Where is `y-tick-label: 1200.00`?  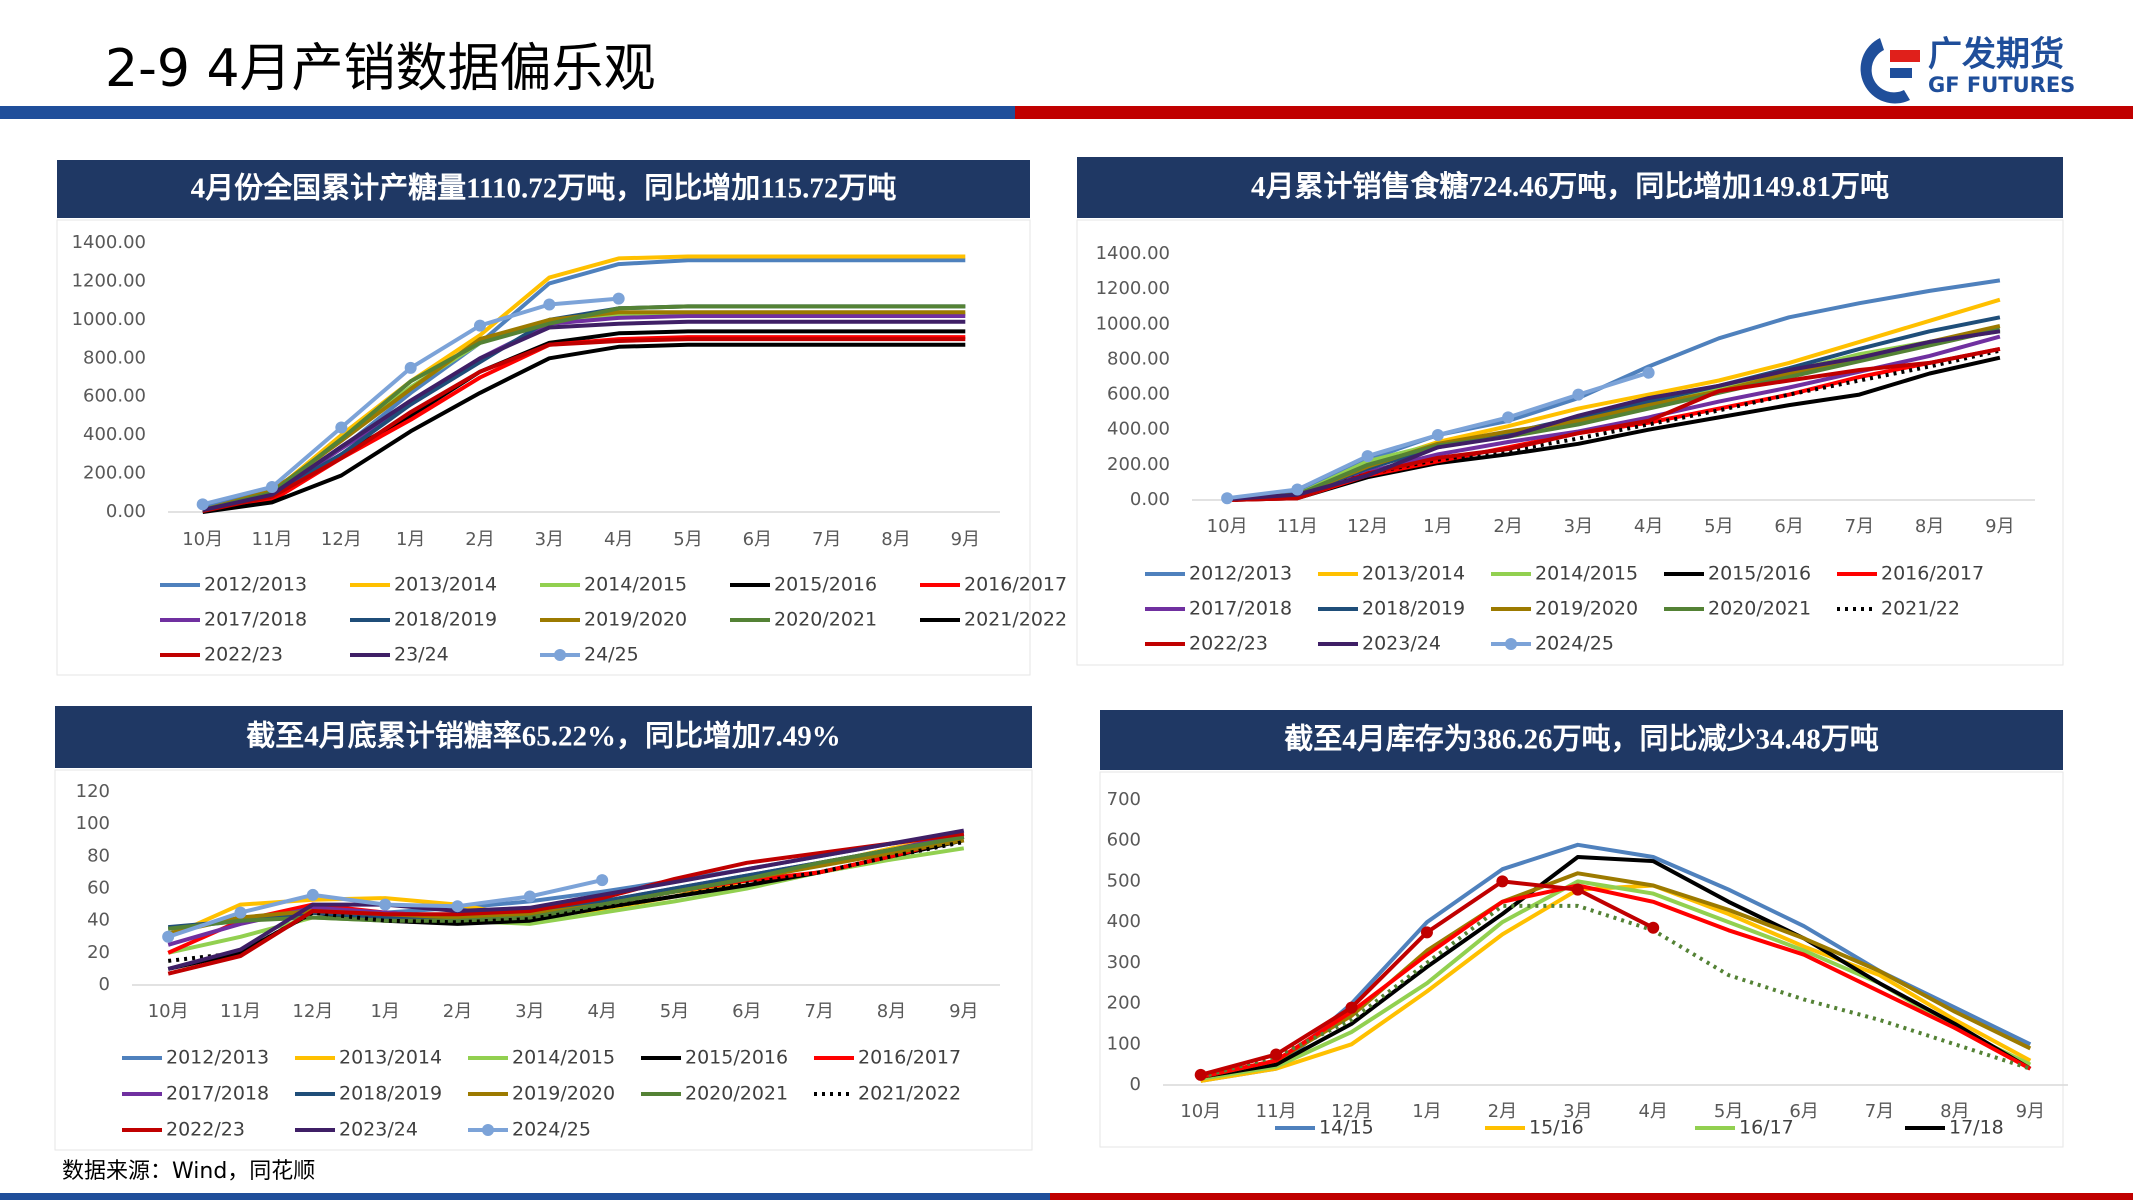
y-tick-label: 1200.00 is located at coordinates (109, 280).